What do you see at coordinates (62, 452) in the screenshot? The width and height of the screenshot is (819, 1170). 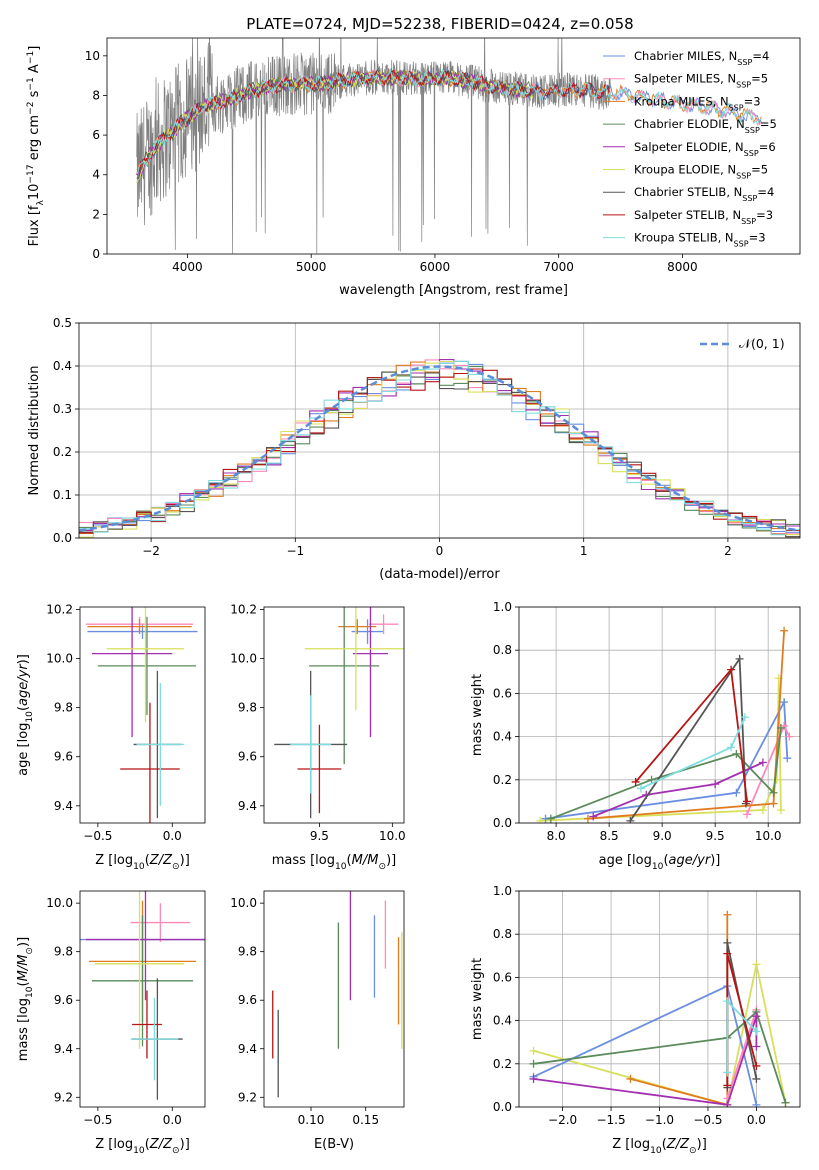 I see `y-tick-label: 0.2` at bounding box center [62, 452].